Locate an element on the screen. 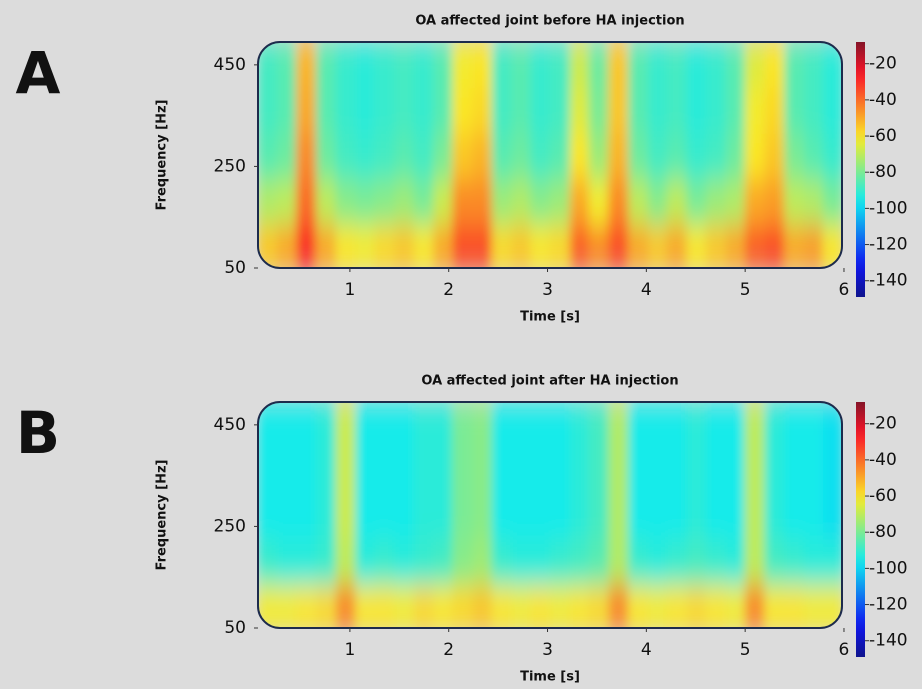  y-tick-label: 450 is located at coordinates (230, 65).